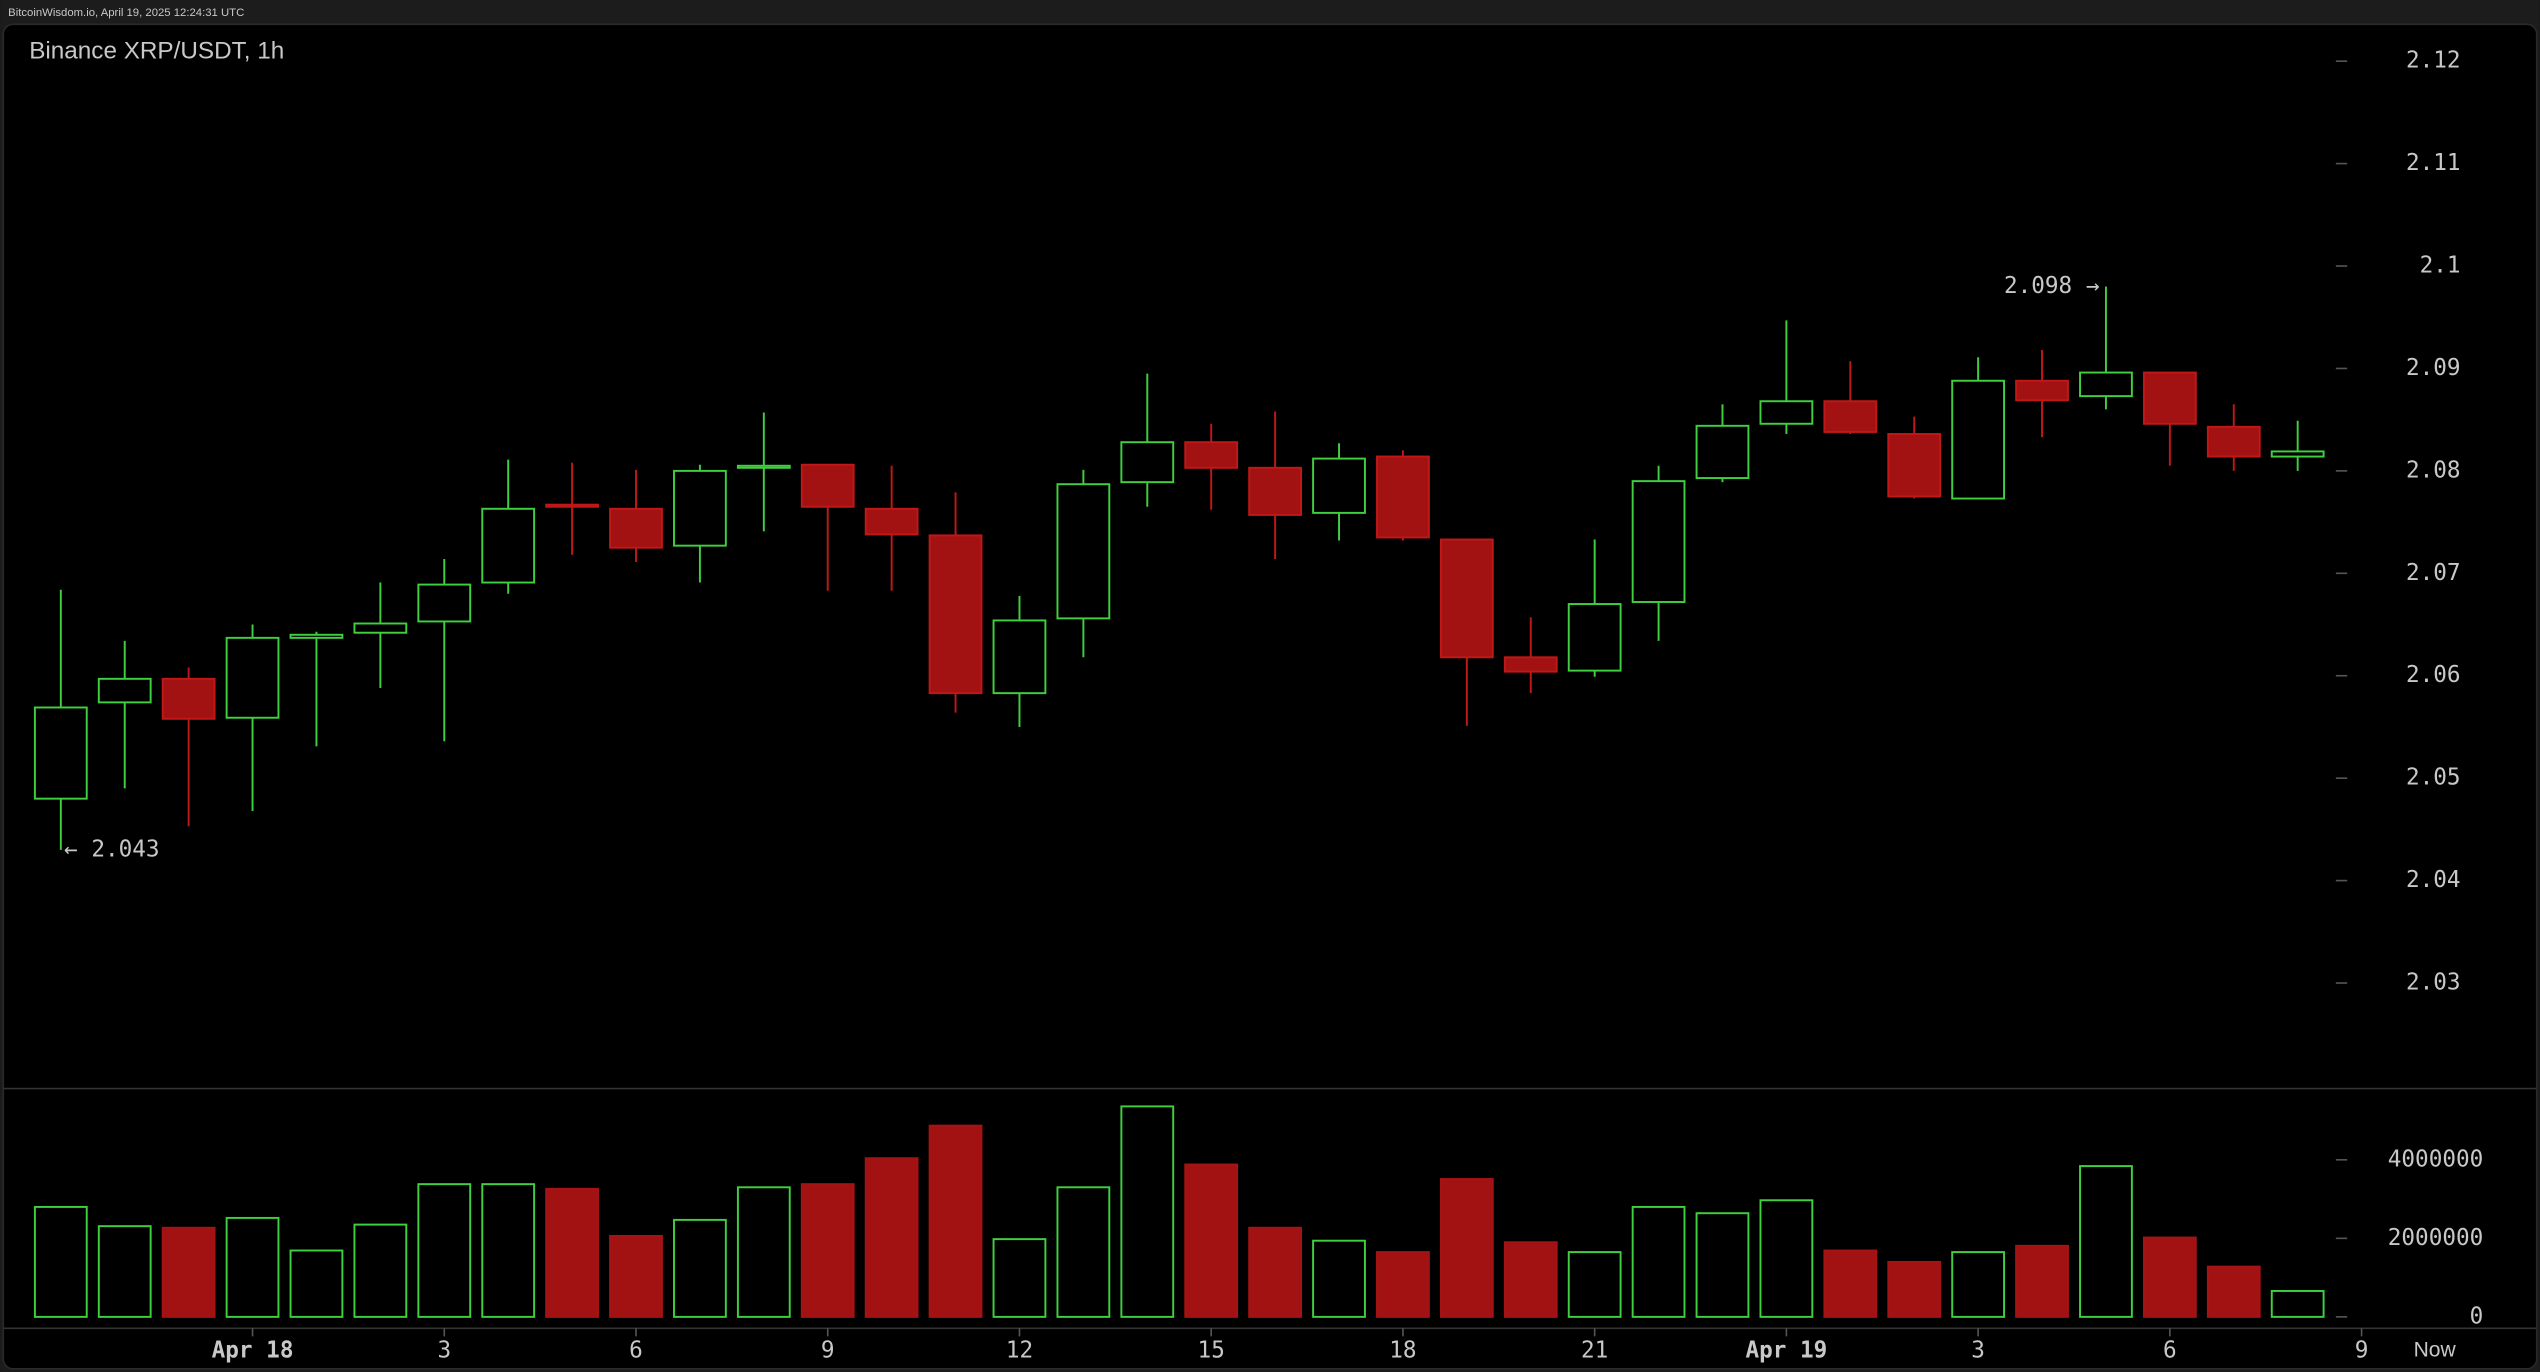 This screenshot has width=2540, height=1372. I want to click on y-tick-label: 2.07, so click(2433, 573).